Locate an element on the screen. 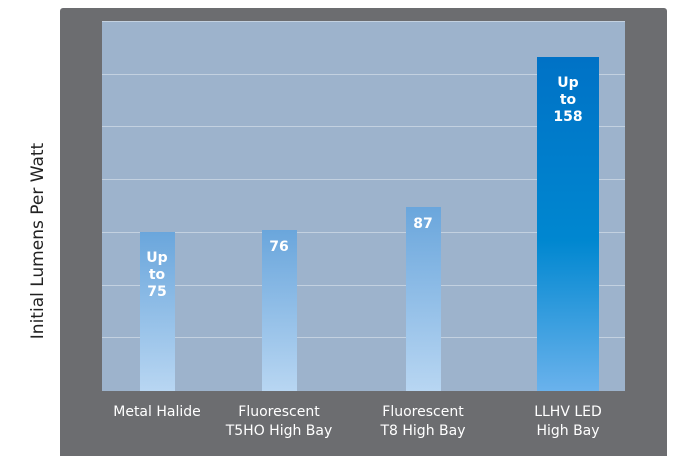 The height and width of the screenshot is (456, 683). x-tick-label-line: LLHV LED is located at coordinates (568, 412).